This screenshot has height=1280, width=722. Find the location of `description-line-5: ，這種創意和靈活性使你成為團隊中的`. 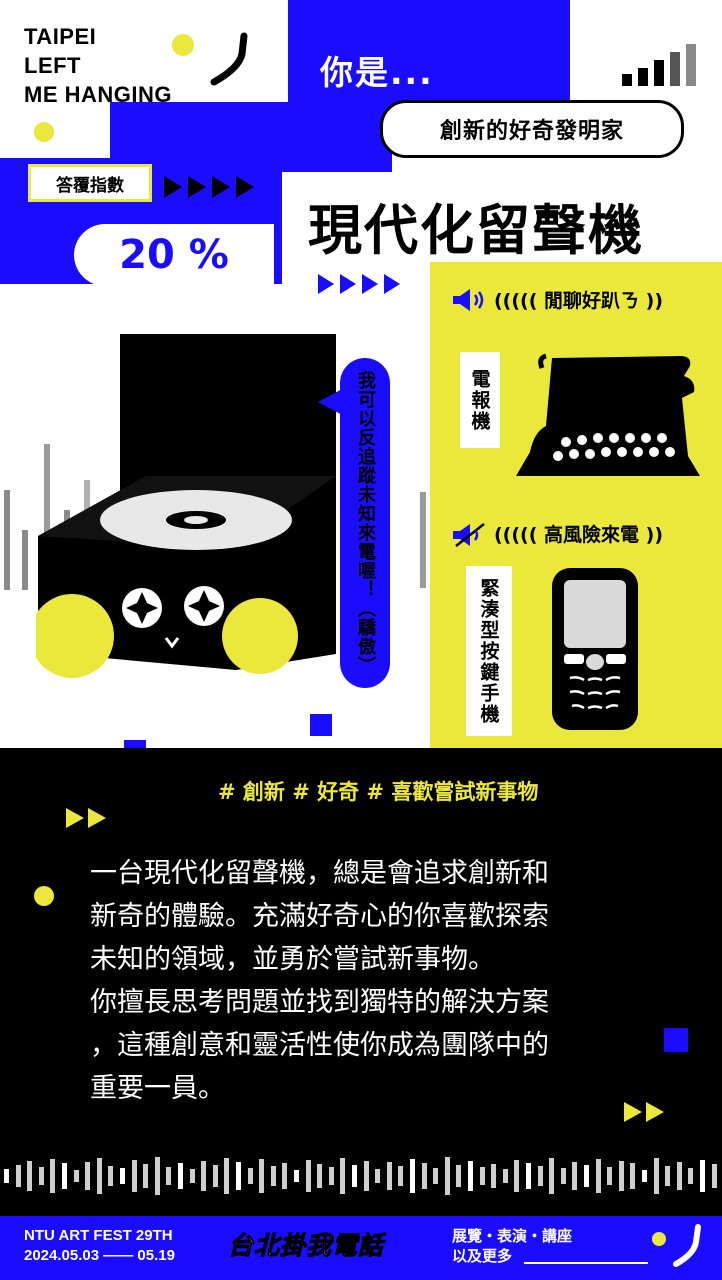

description-line-5: ，這種創意和靈活性使你成為團隊中的 is located at coordinates (319, 1045).